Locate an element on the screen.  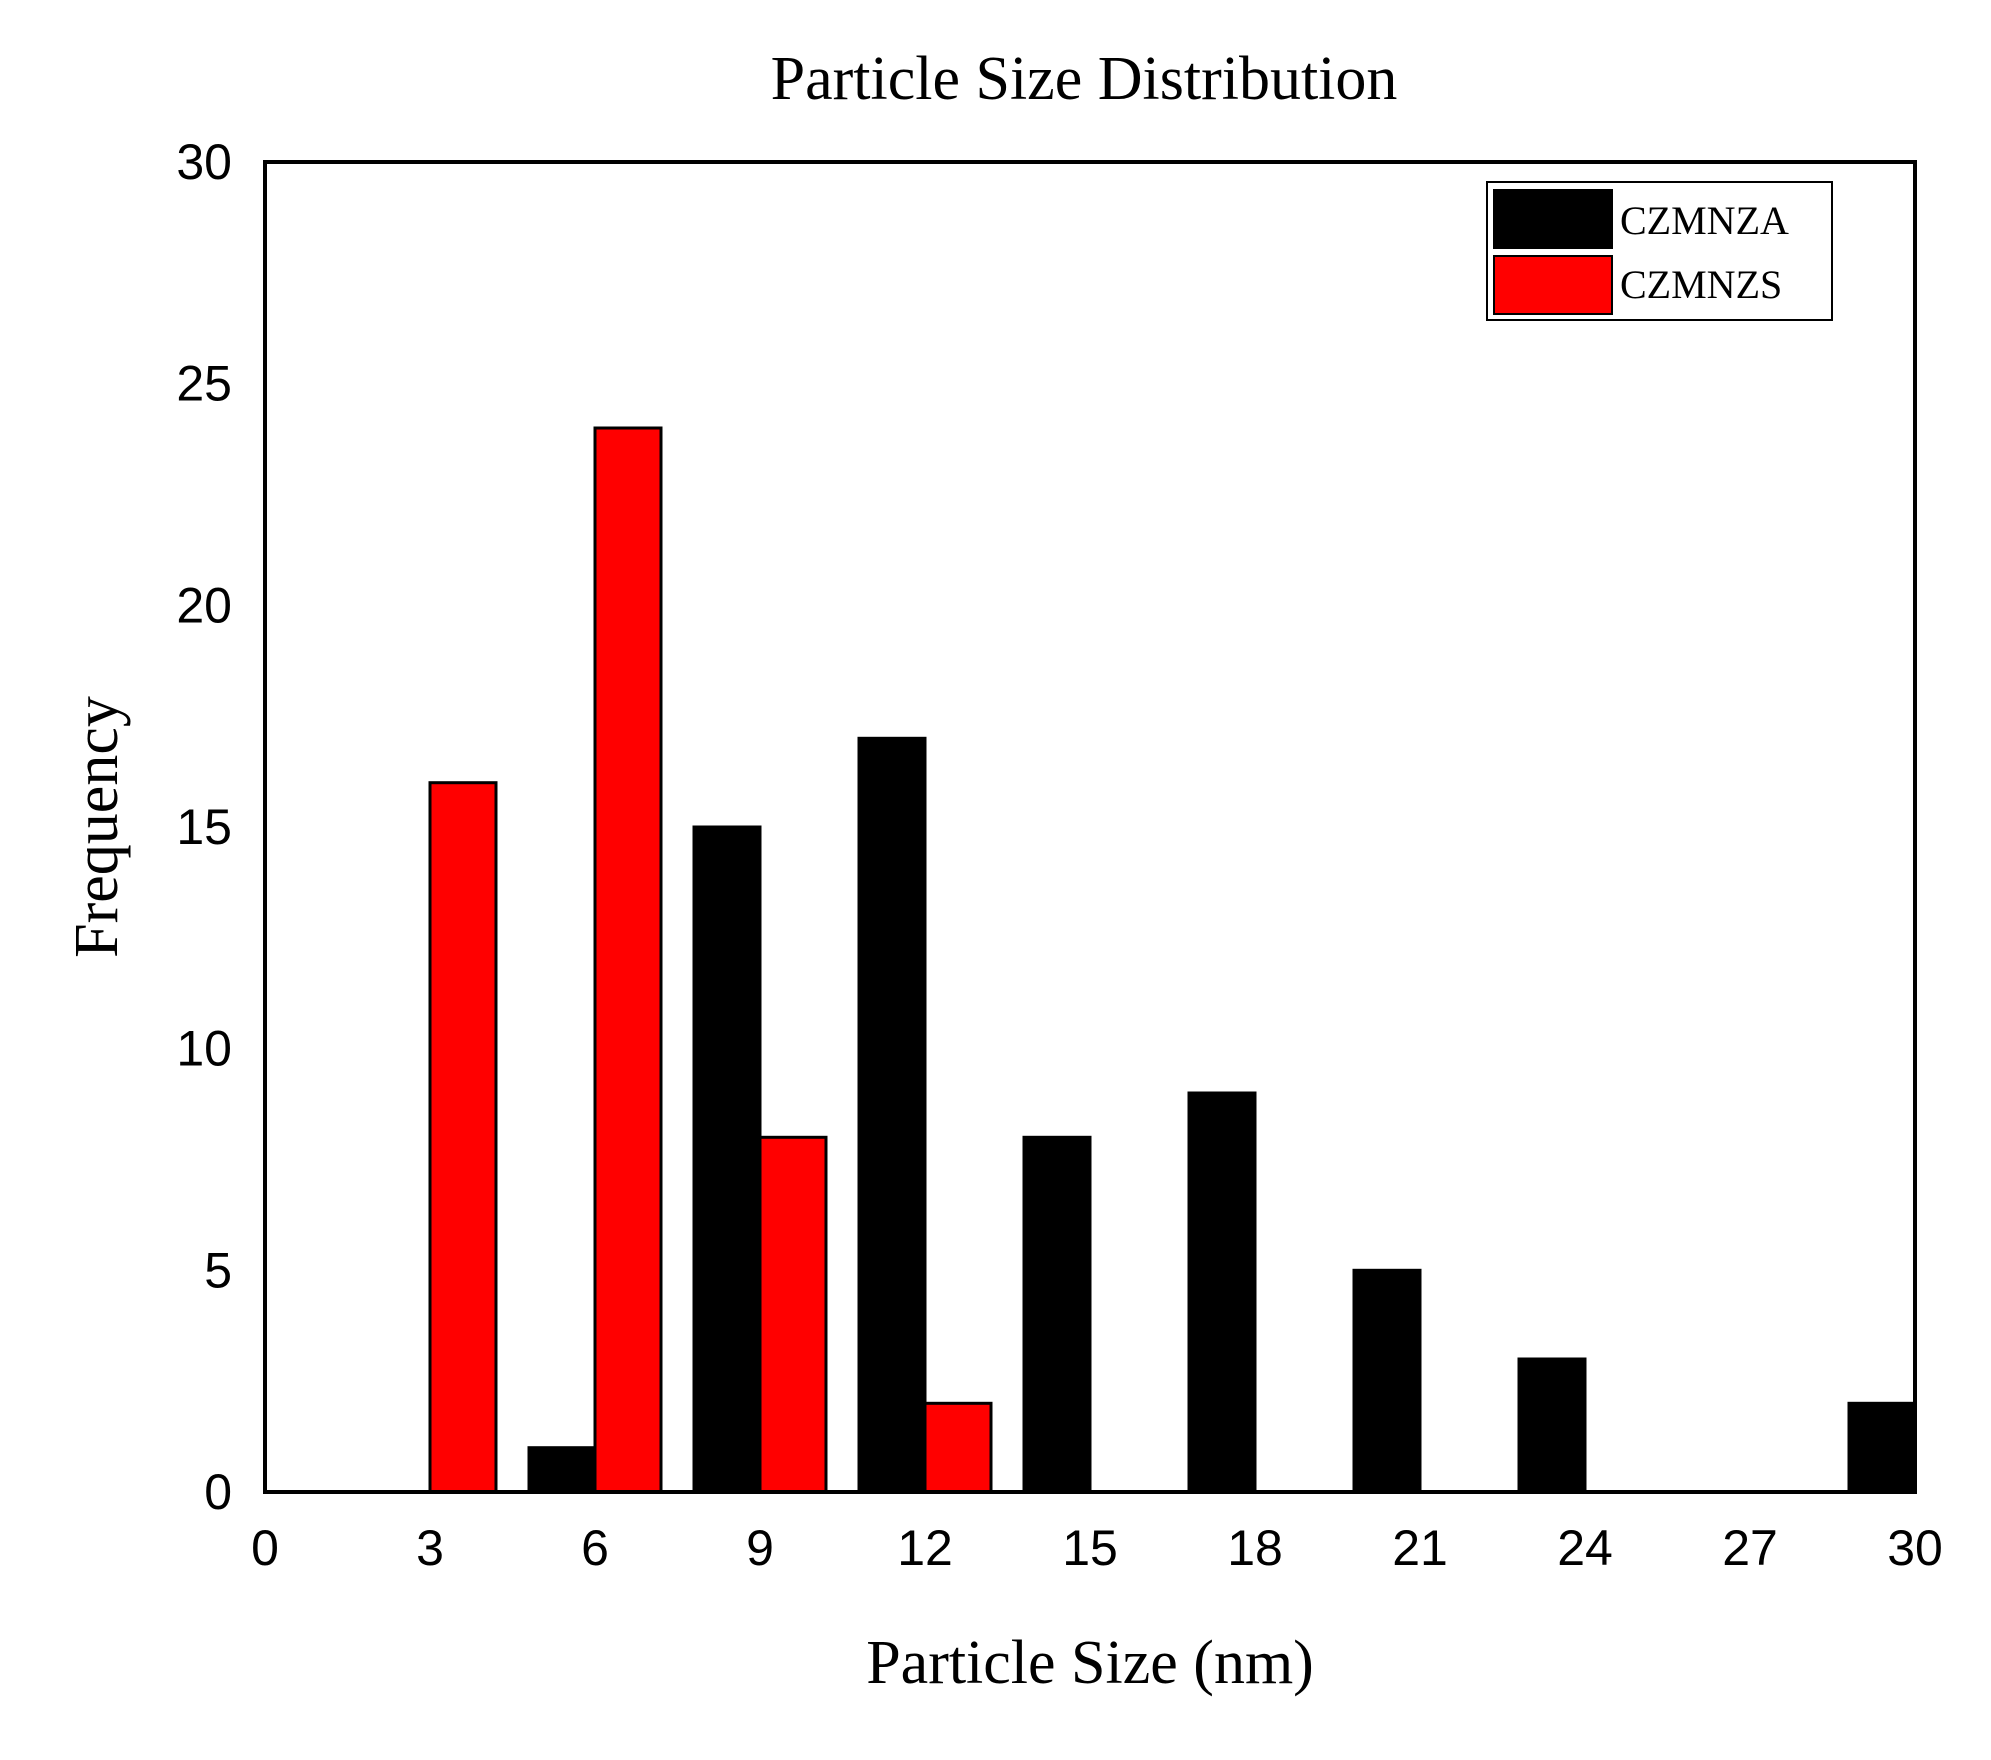
x-tick-label: 9 is located at coordinates (760, 1548).